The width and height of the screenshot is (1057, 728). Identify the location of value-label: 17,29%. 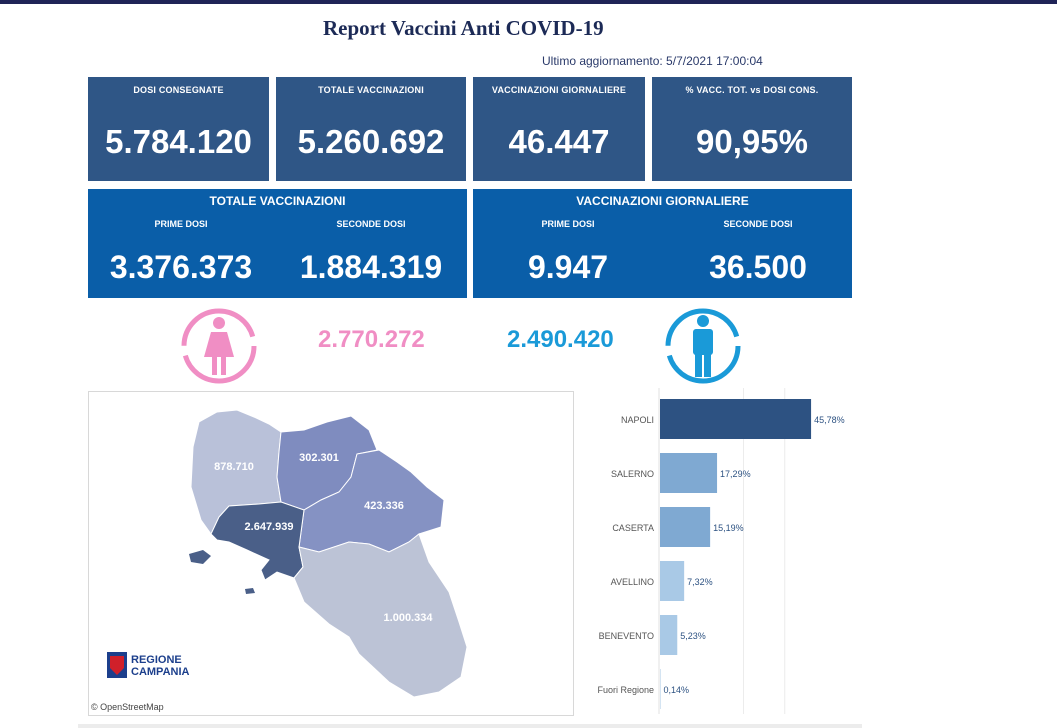
(735, 474).